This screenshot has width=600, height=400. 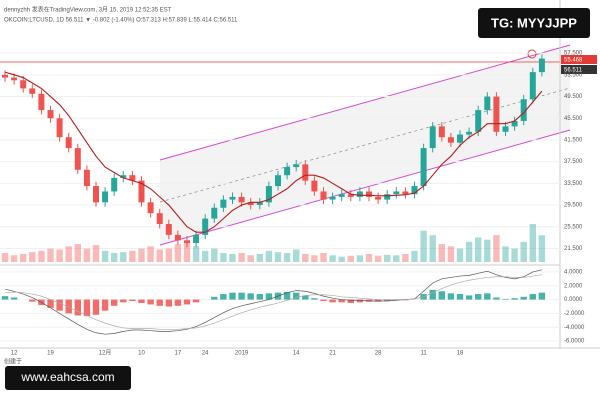 I want to click on y-tick-label: 45.500, so click(x=573, y=119).